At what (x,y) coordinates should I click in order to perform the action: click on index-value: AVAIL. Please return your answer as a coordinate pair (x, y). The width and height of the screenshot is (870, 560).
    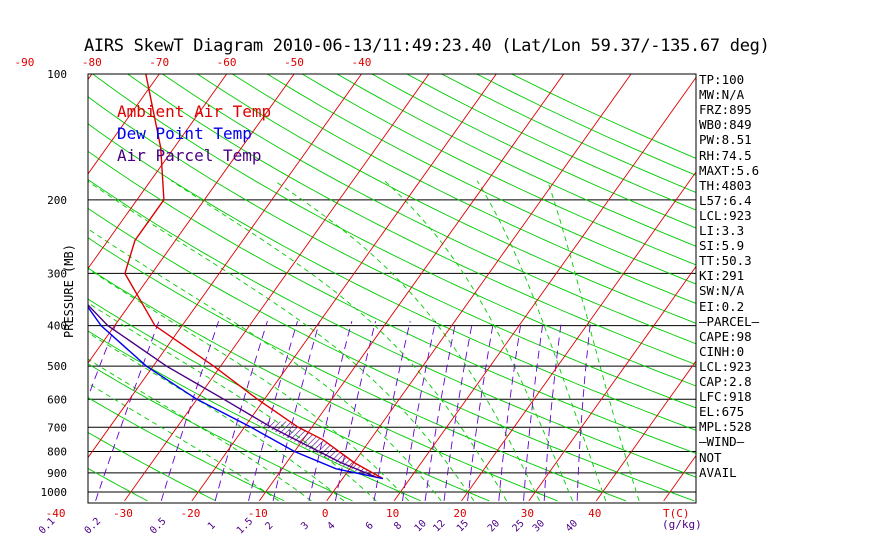
    Looking at the image, I should click on (718, 472).